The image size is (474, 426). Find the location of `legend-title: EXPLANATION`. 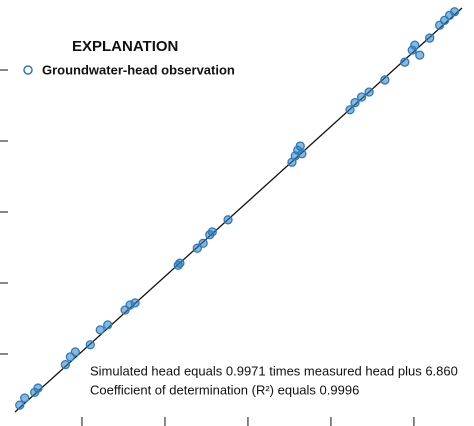

legend-title: EXPLANATION is located at coordinates (125, 46).